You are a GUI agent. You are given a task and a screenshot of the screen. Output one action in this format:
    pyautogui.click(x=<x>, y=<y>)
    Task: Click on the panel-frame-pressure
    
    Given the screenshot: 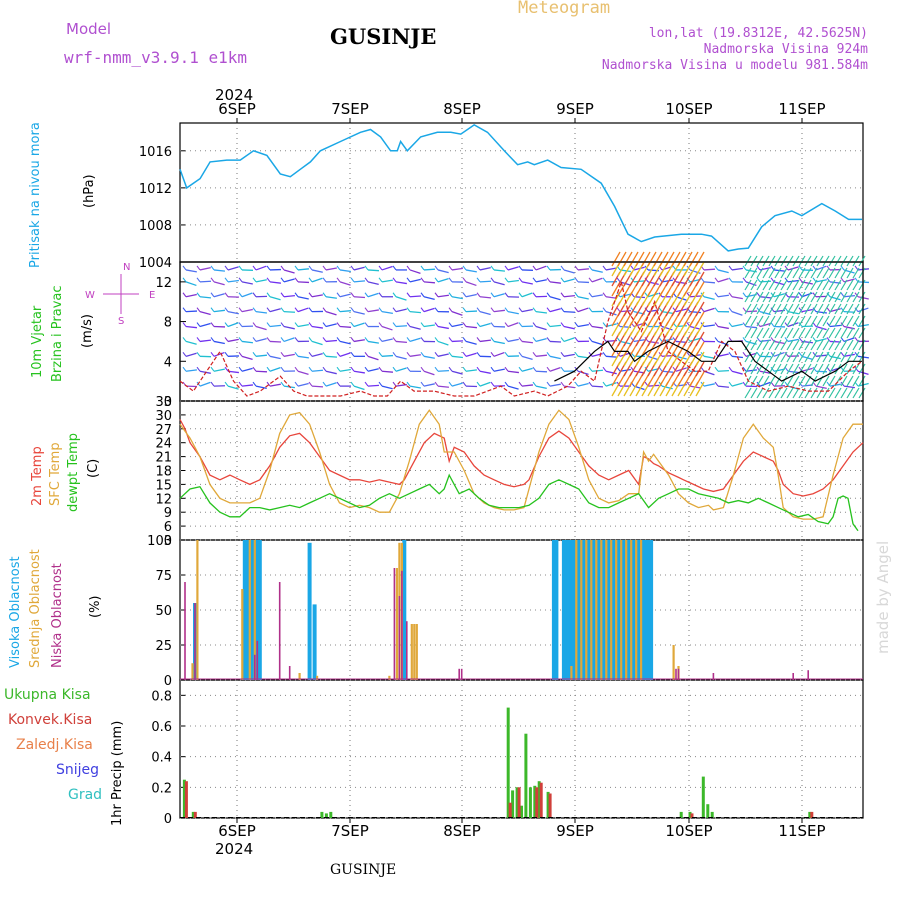 What is the action you would take?
    pyautogui.click(x=521, y=192)
    